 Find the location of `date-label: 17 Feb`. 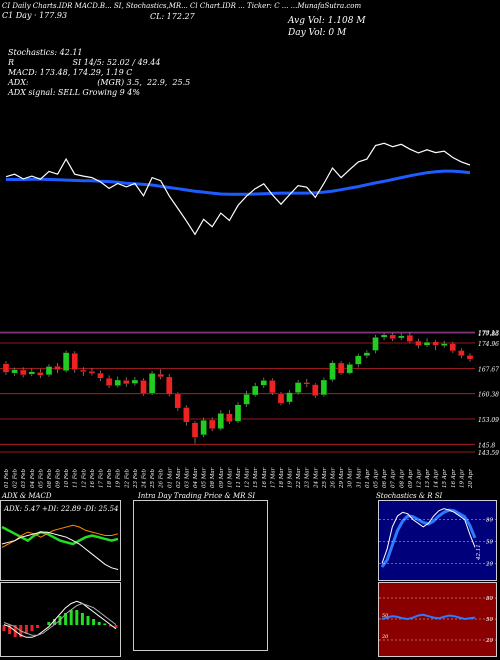

date-label: 17 Feb is located at coordinates (102, 478).